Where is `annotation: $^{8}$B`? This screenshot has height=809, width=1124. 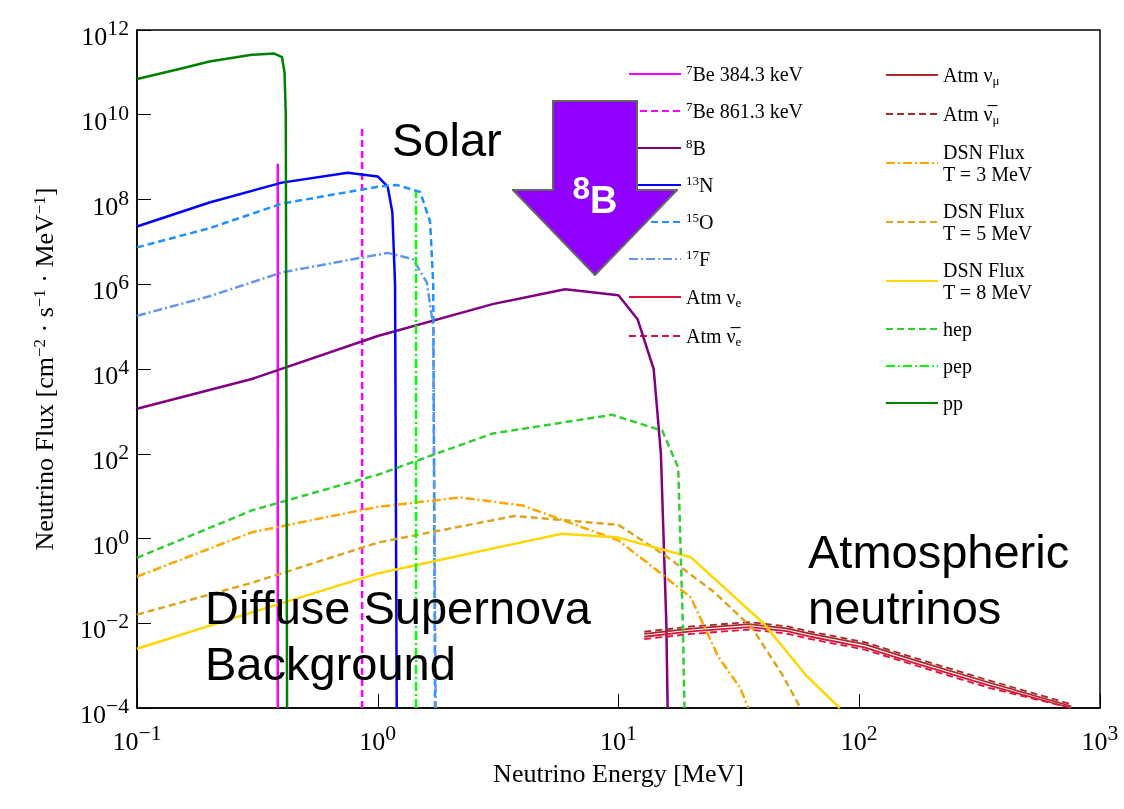 annotation: $^{8}$B is located at coordinates (595, 195).